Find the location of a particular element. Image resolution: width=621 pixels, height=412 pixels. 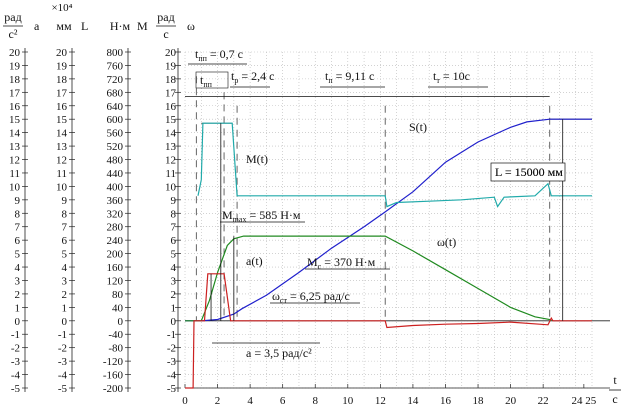

series-line-ωt is located at coordinates (368, 278).